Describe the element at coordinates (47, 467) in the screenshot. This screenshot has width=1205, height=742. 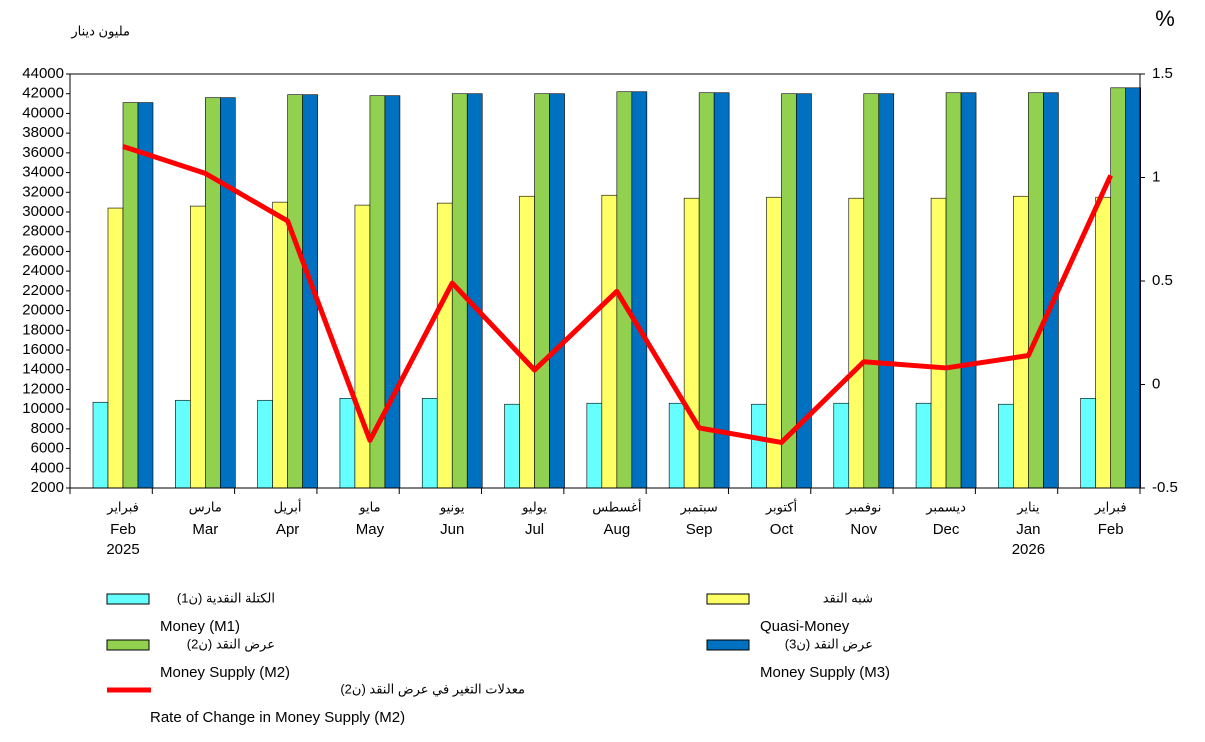
I see `y-tick-label: 4000` at that location.